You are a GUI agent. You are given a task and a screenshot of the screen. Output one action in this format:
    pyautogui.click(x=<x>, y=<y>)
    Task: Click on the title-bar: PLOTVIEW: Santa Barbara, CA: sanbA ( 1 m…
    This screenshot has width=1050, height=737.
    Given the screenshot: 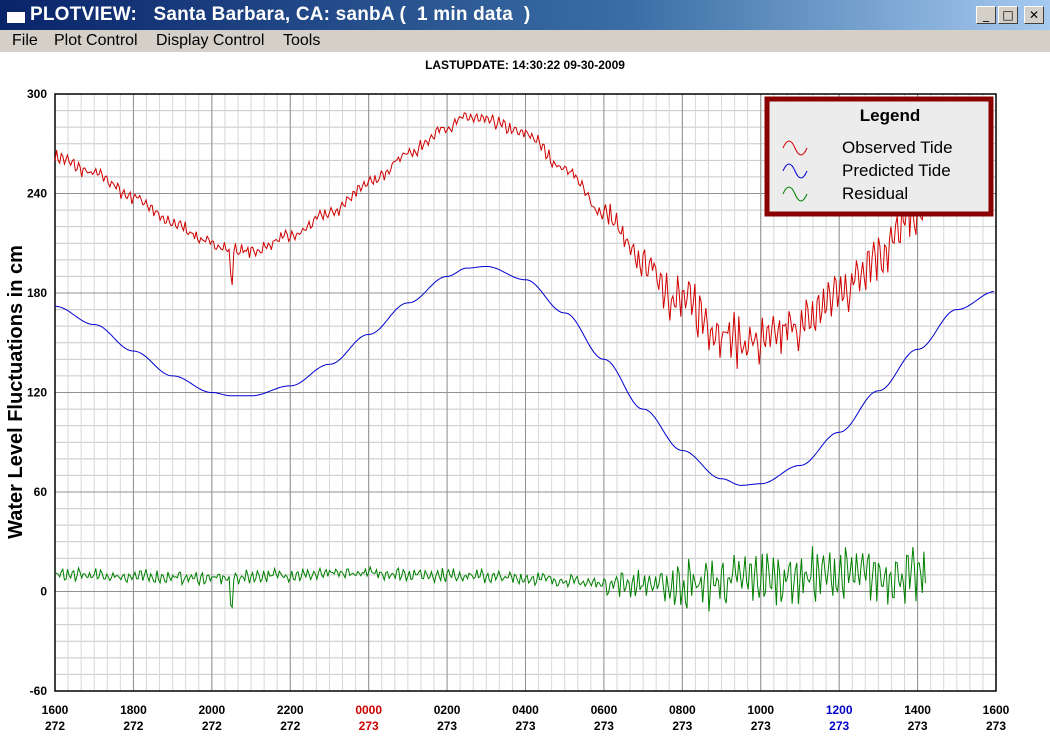 What is the action you would take?
    pyautogui.click(x=525, y=15)
    